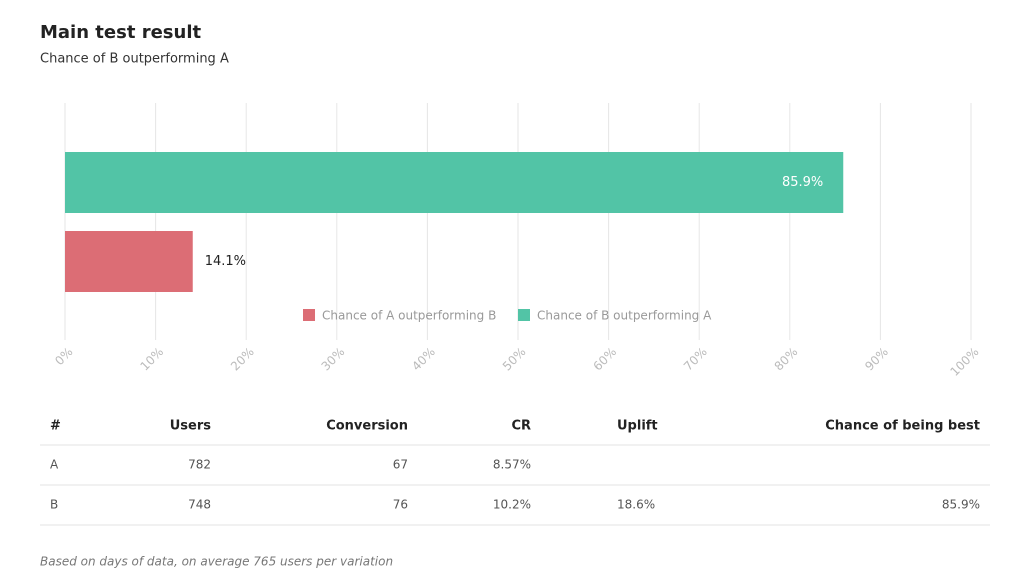  What do you see at coordinates (786, 359) in the screenshot?
I see `x-tick-label: 80%` at bounding box center [786, 359].